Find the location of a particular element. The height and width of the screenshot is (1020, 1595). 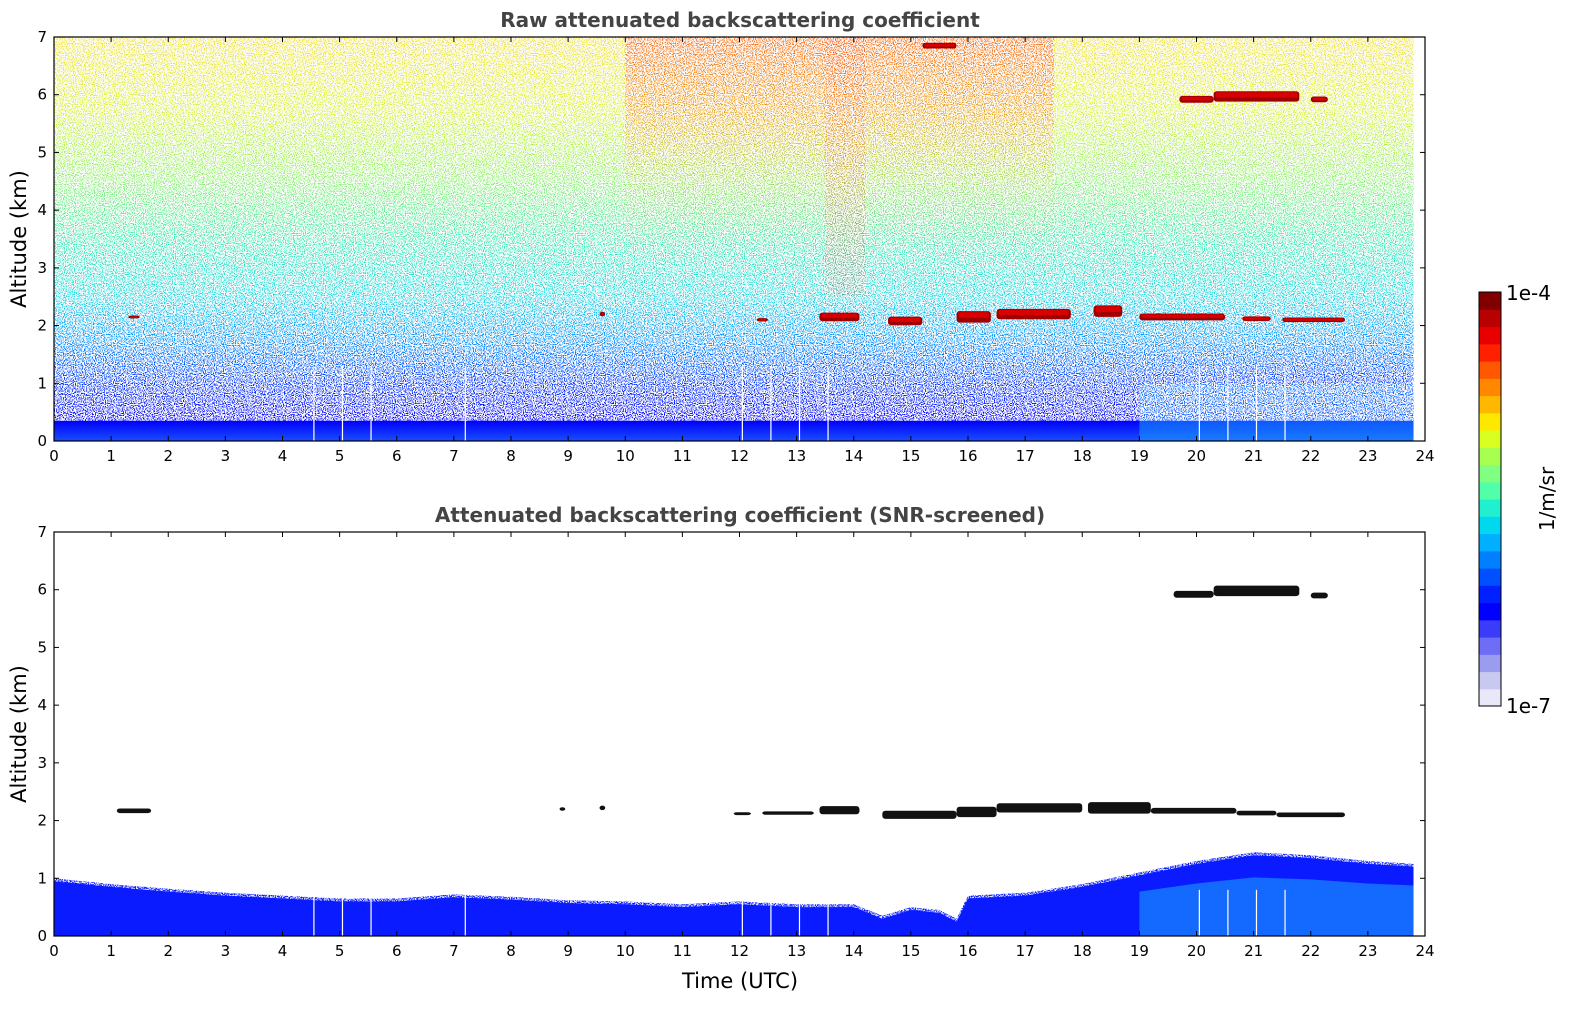

x-tick-label: 21 is located at coordinates (1253, 456).